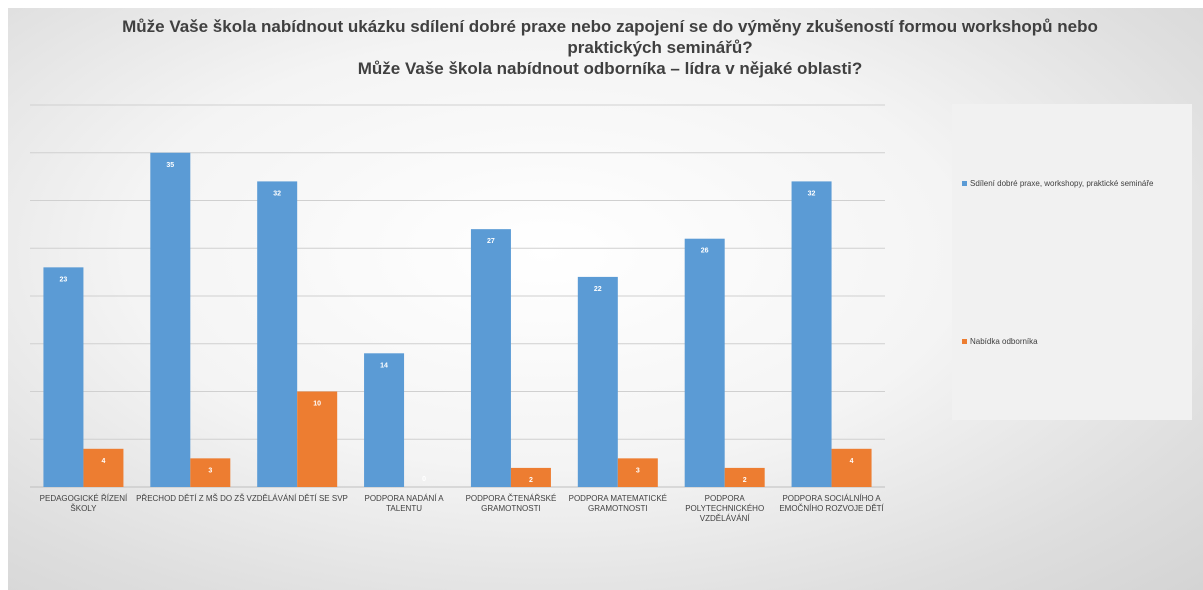 The width and height of the screenshot is (1203, 590). Describe the element at coordinates (511, 498) in the screenshot. I see `category-label: PODPORA ČTENÁŘSKÉ` at that location.